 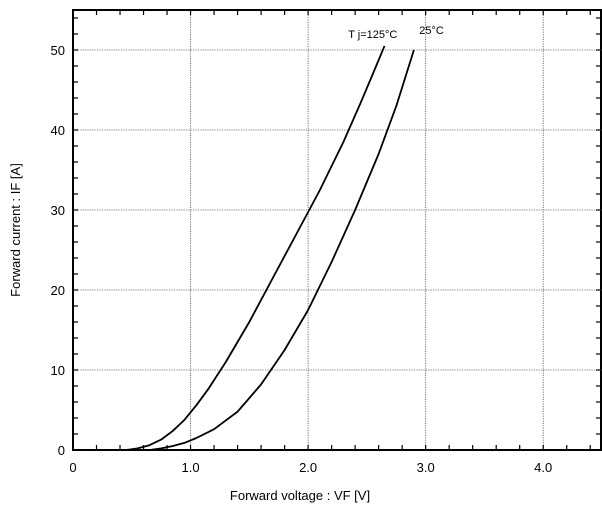 I want to click on y-tick-label: 40, so click(x=58, y=130).